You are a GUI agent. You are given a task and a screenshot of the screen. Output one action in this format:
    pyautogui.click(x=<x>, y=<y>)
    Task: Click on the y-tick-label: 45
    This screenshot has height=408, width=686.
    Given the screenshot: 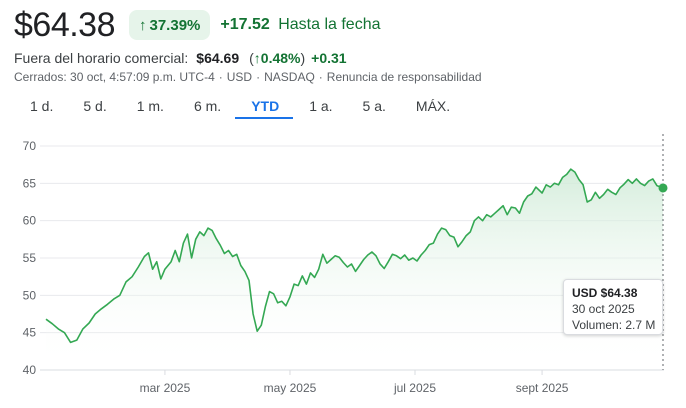 What is the action you would take?
    pyautogui.click(x=30, y=333)
    